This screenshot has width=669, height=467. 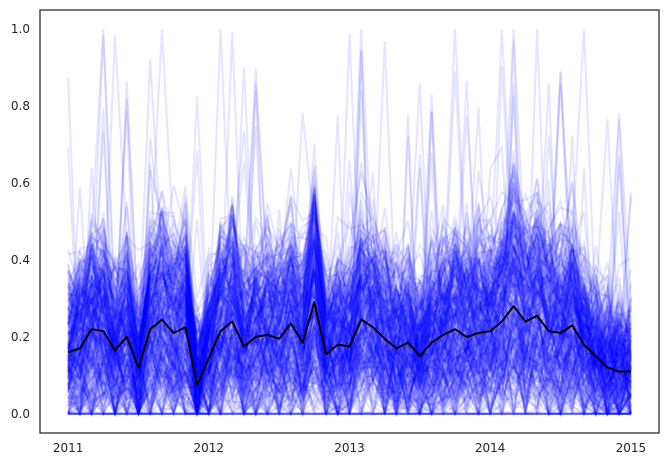 What do you see at coordinates (20, 106) in the screenshot?
I see `y-tick-label: 0.8` at bounding box center [20, 106].